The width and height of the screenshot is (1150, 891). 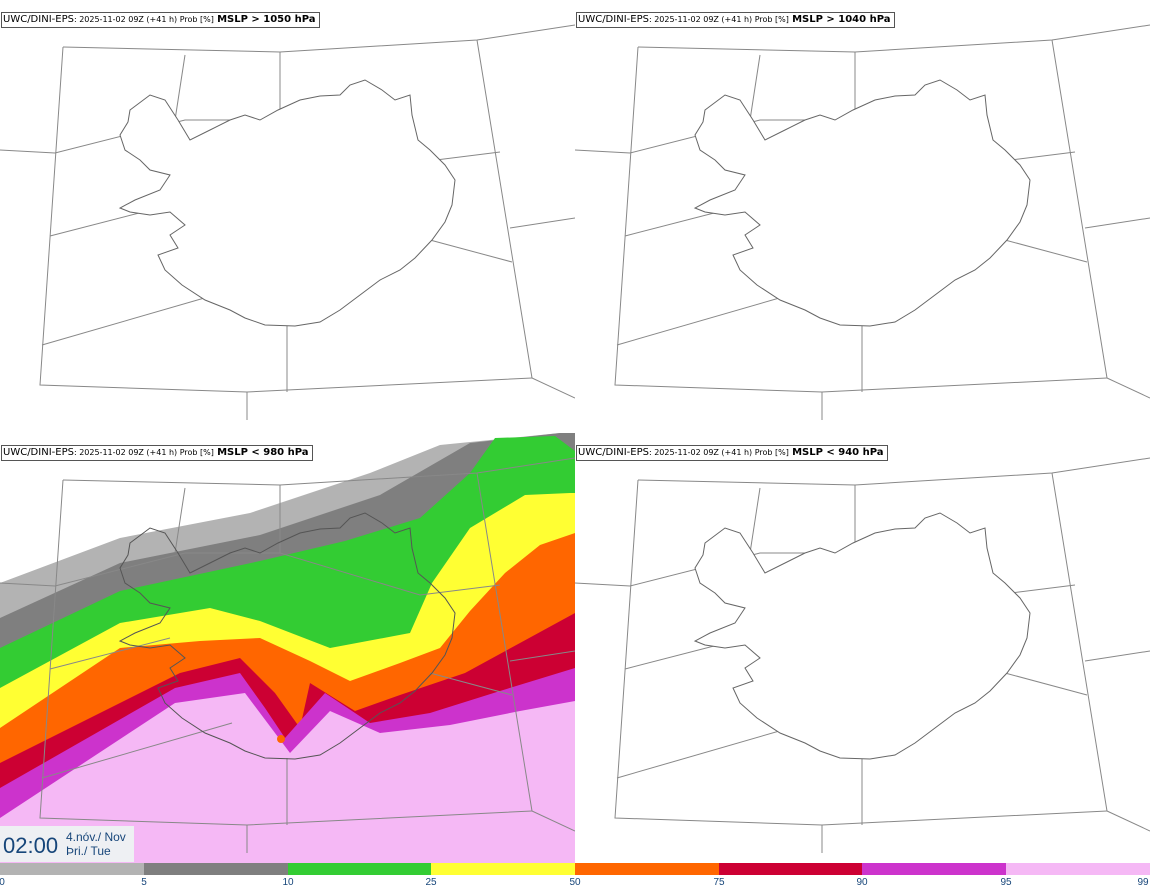 I want to click on valid-time-clock: 02:00, so click(x=31, y=845).